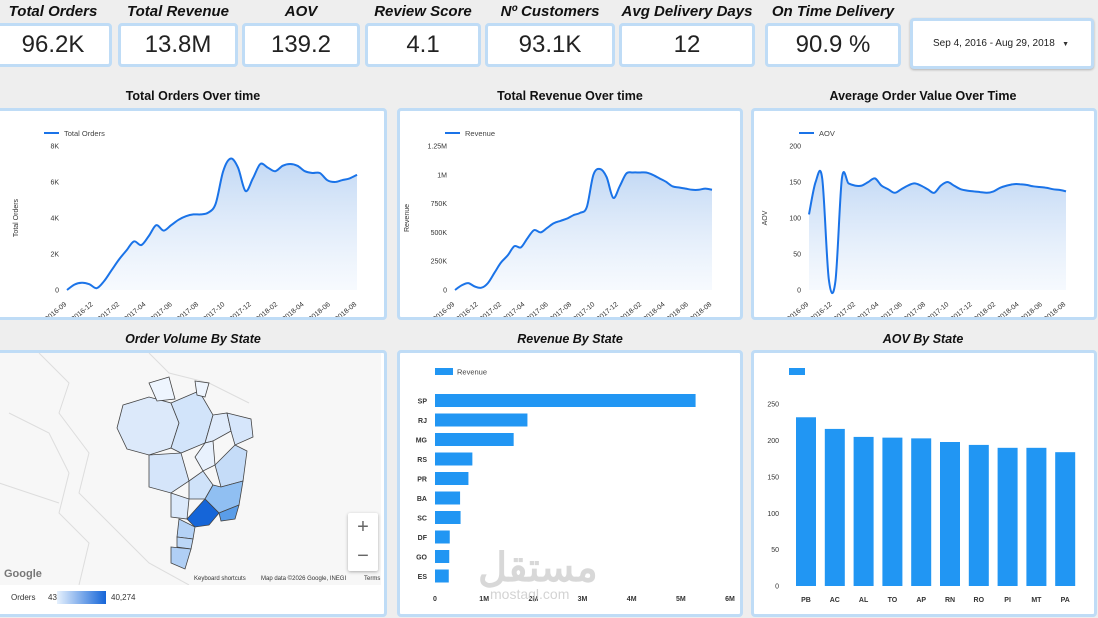 The image size is (1098, 618). What do you see at coordinates (363, 527) in the screenshot?
I see `zoom-in-button: +` at bounding box center [363, 527].